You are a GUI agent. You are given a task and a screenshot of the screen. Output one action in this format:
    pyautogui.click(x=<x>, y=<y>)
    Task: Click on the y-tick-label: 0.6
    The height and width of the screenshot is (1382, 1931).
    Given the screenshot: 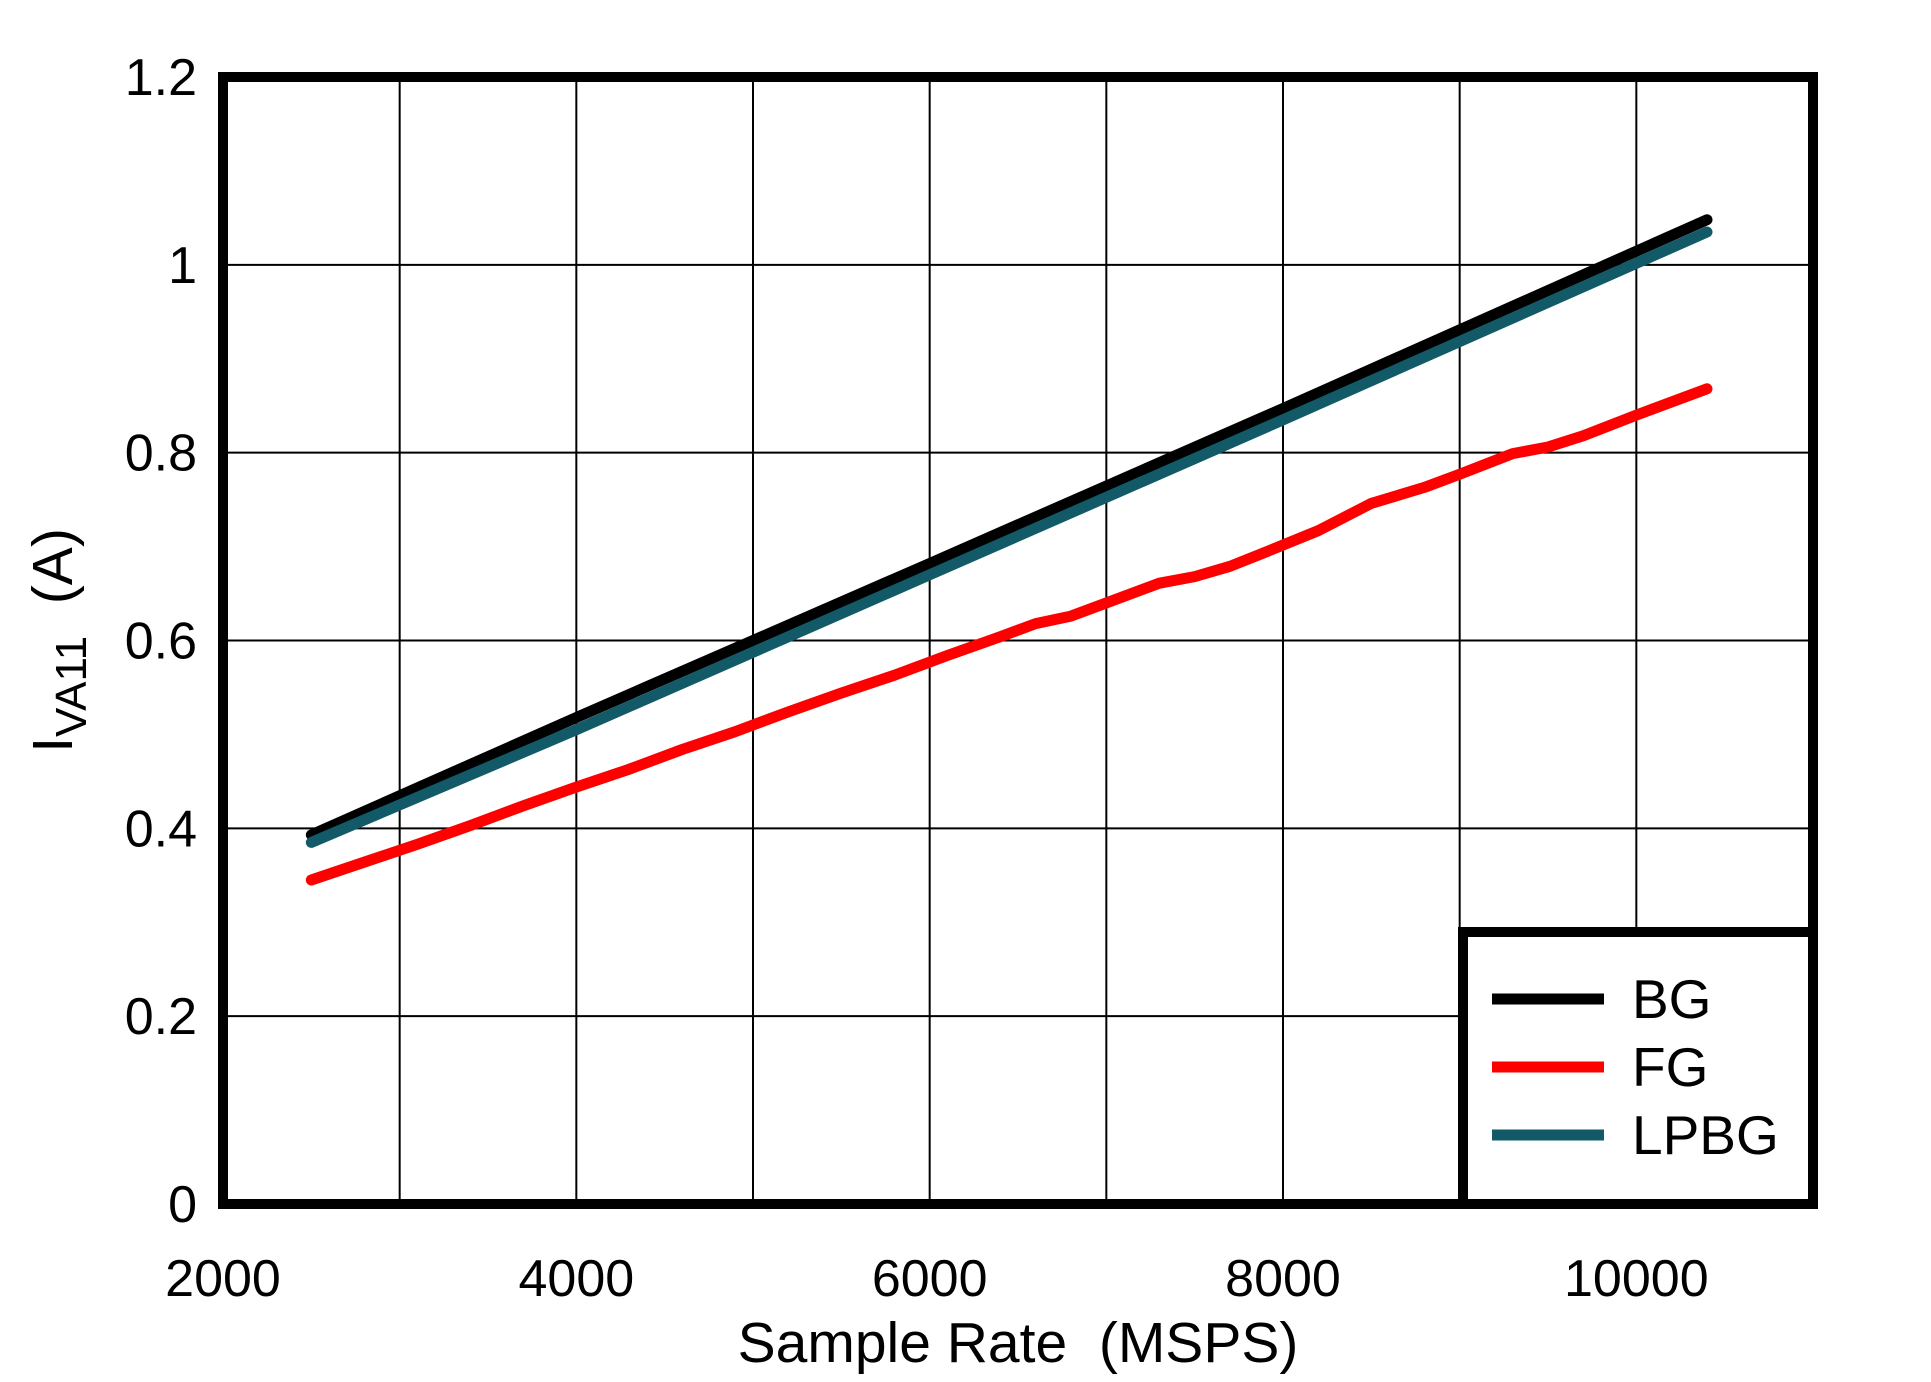 What is the action you would take?
    pyautogui.click(x=161, y=642)
    